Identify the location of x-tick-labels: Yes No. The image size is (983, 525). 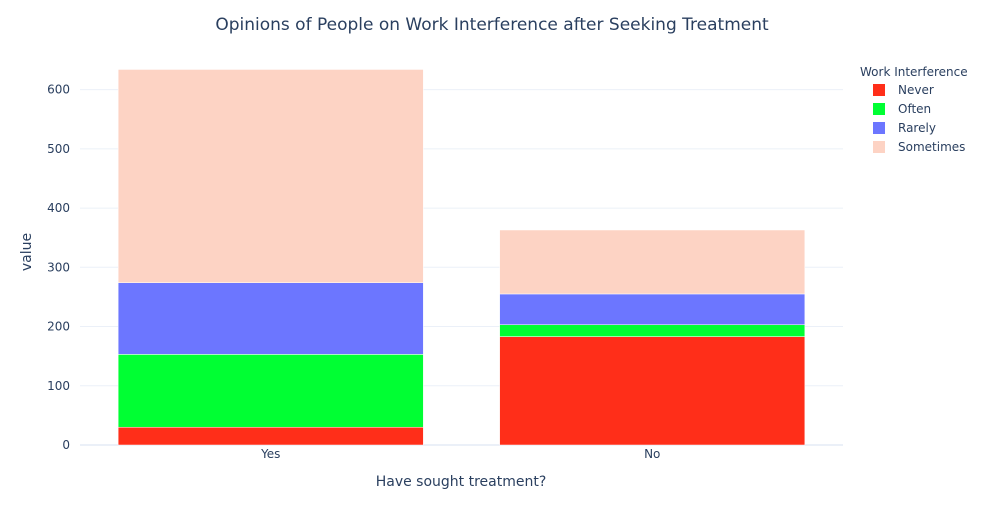
(460, 454).